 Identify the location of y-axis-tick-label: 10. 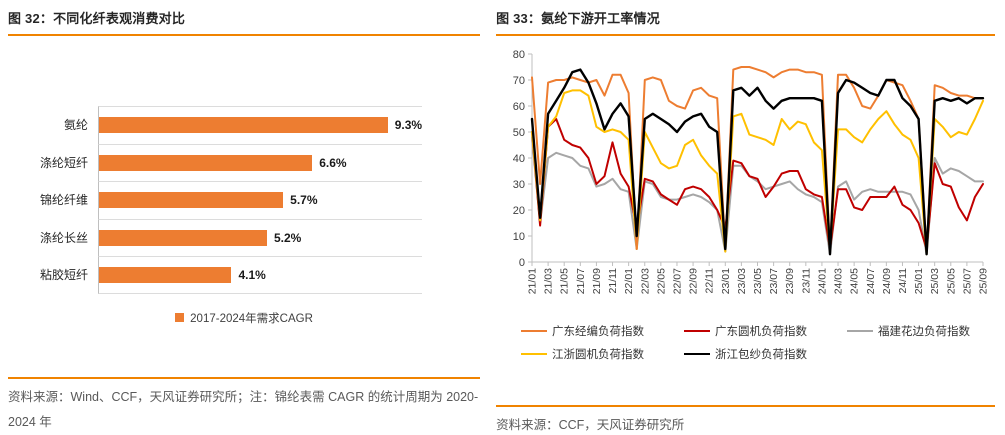
(519, 237).